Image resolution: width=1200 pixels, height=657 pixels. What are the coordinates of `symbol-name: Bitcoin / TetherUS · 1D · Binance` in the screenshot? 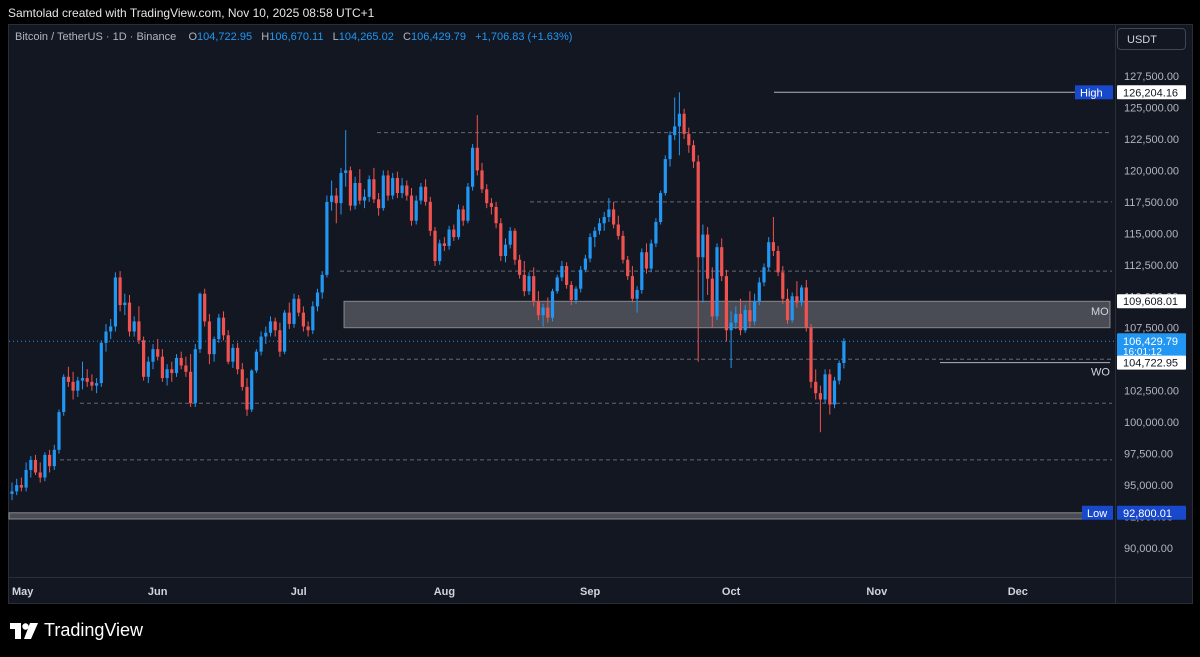 It's located at (96, 37).